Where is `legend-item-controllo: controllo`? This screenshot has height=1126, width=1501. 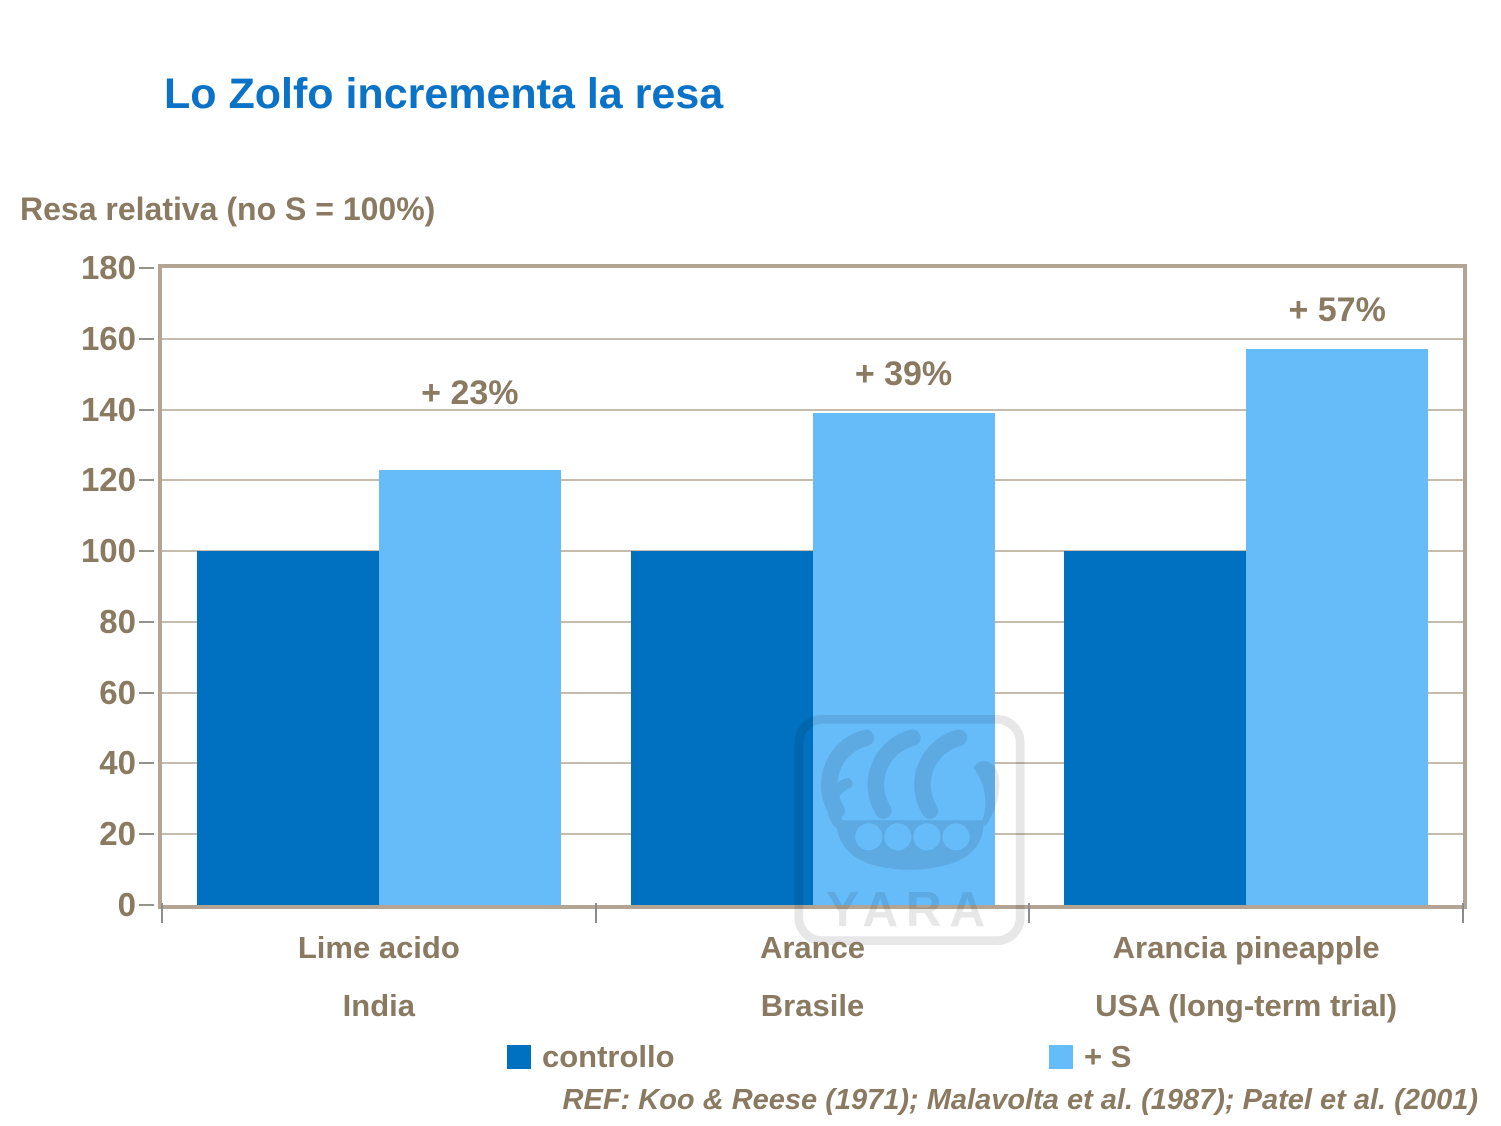
legend-item-controllo: controllo is located at coordinates (591, 1056).